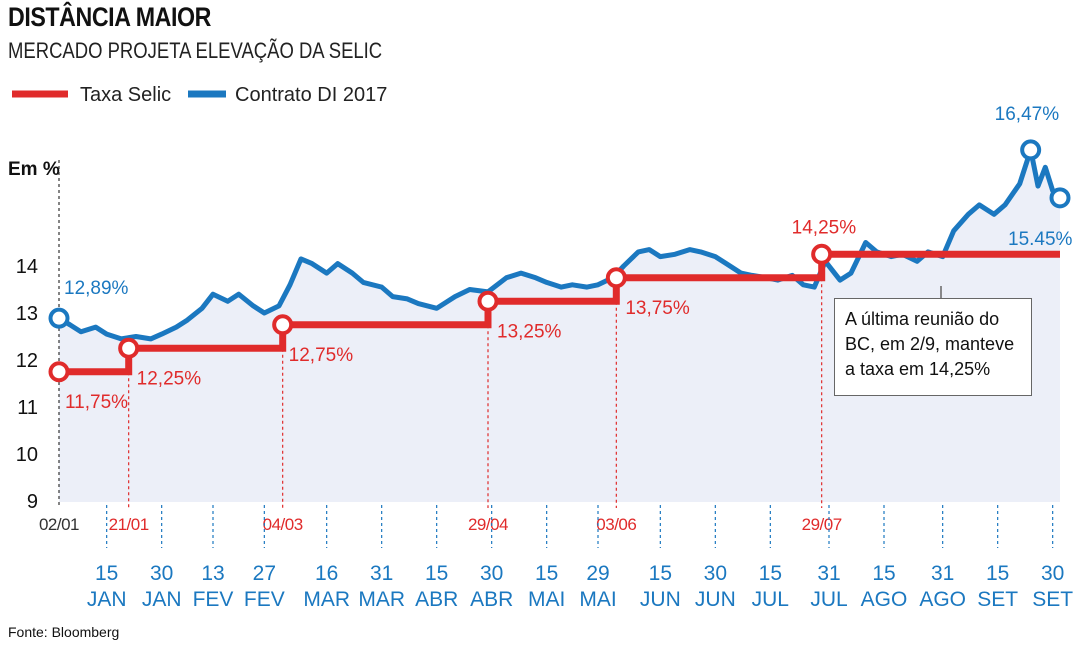 The height and width of the screenshot is (652, 1086). I want to click on x-tick-month-ago-15: AGO, so click(884, 599).